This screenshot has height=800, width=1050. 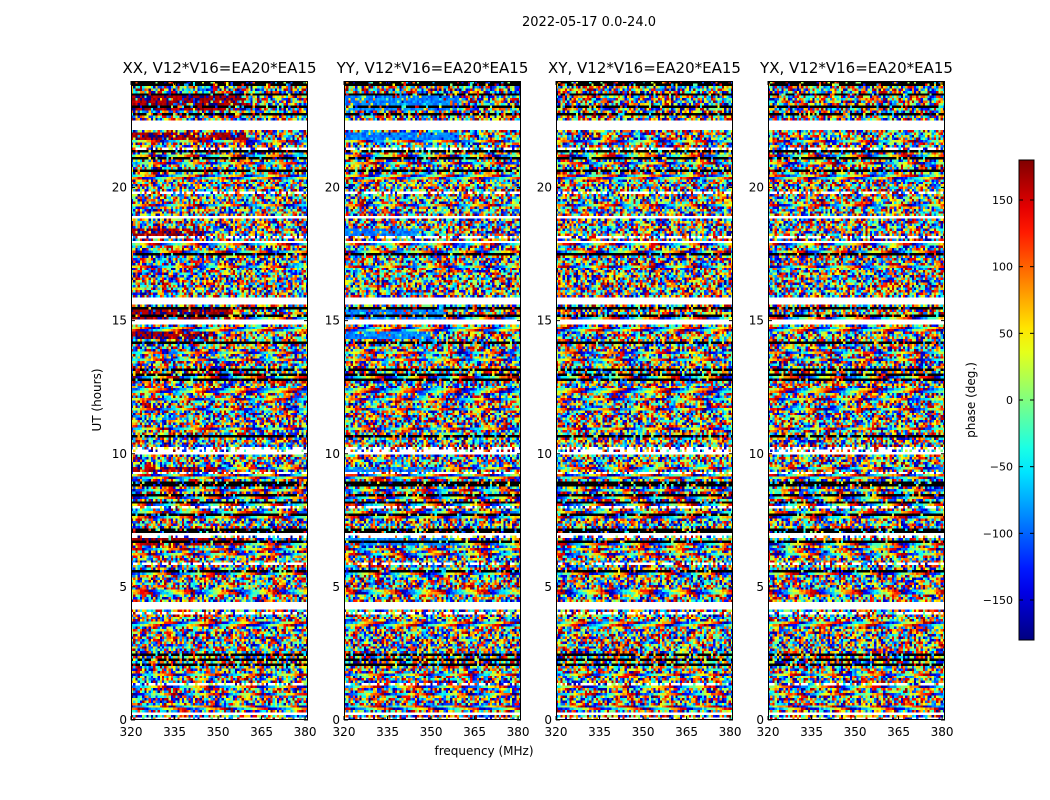 What do you see at coordinates (432, 68) in the screenshot?
I see `panel-title-1: YY, V12*V16=EA20*EA15` at bounding box center [432, 68].